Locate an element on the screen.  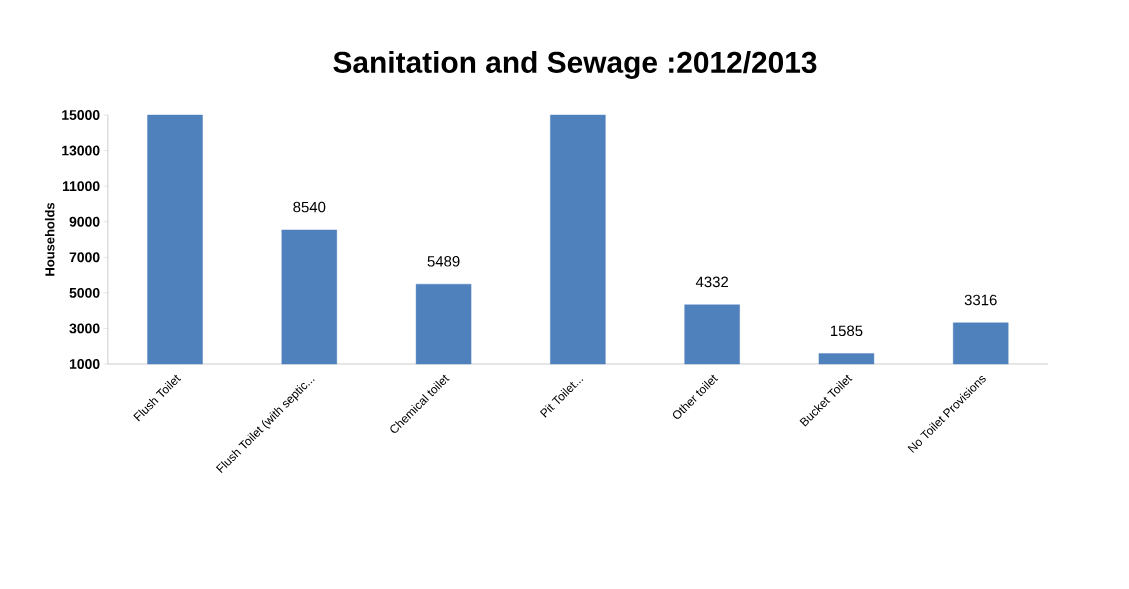
y-tick-label: 11000 is located at coordinates (81, 186).